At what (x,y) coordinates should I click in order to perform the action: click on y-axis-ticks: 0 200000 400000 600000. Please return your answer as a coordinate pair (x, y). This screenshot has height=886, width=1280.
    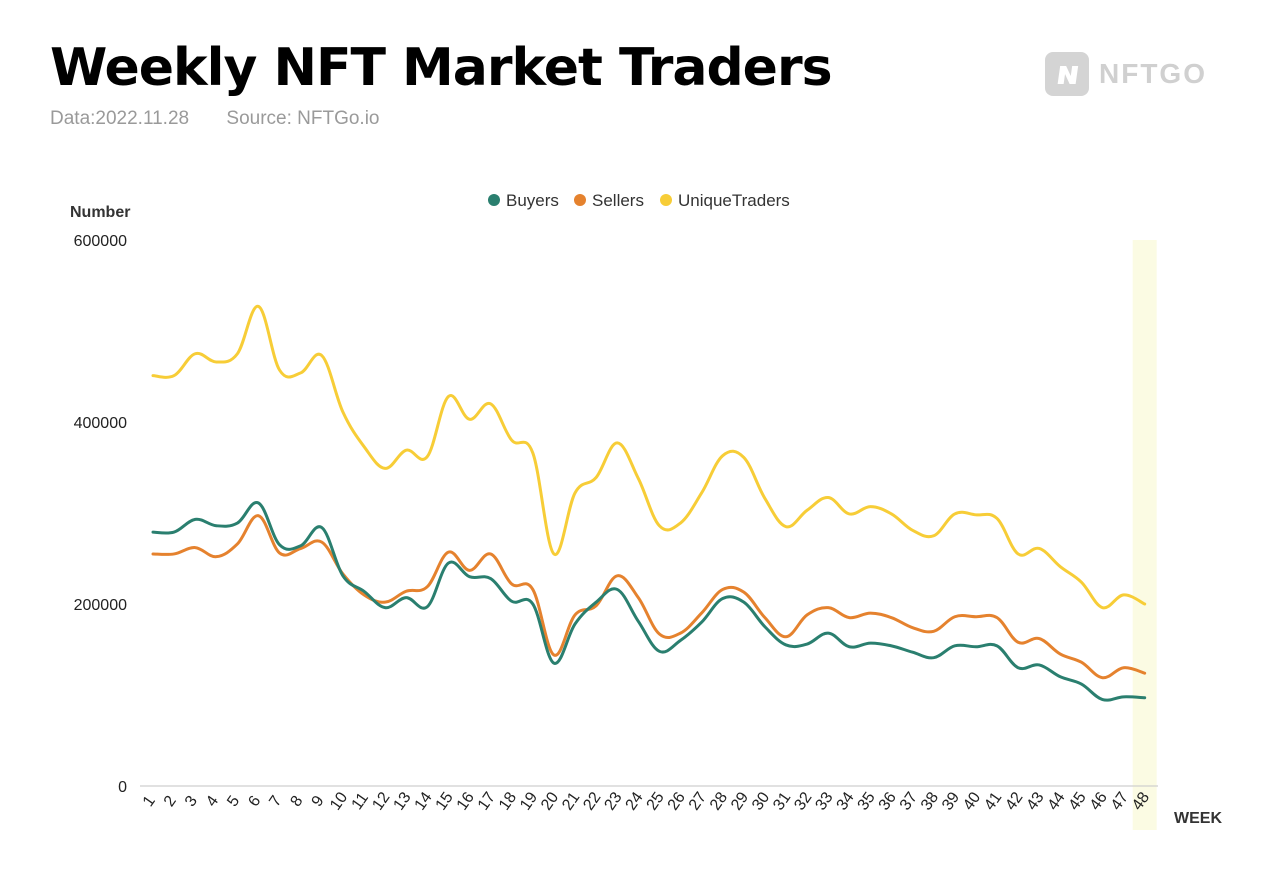
    Looking at the image, I should click on (100, 514).